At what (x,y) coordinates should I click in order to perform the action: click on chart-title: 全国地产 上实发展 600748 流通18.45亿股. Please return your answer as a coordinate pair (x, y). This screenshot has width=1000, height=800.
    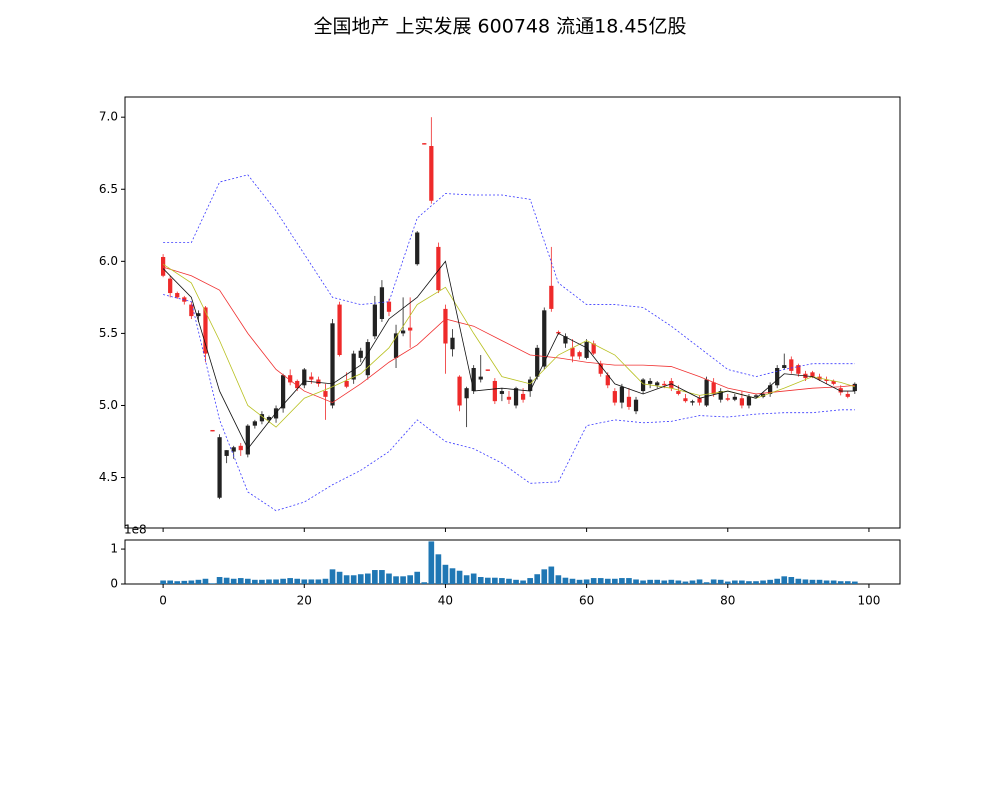
    Looking at the image, I should click on (499, 27).